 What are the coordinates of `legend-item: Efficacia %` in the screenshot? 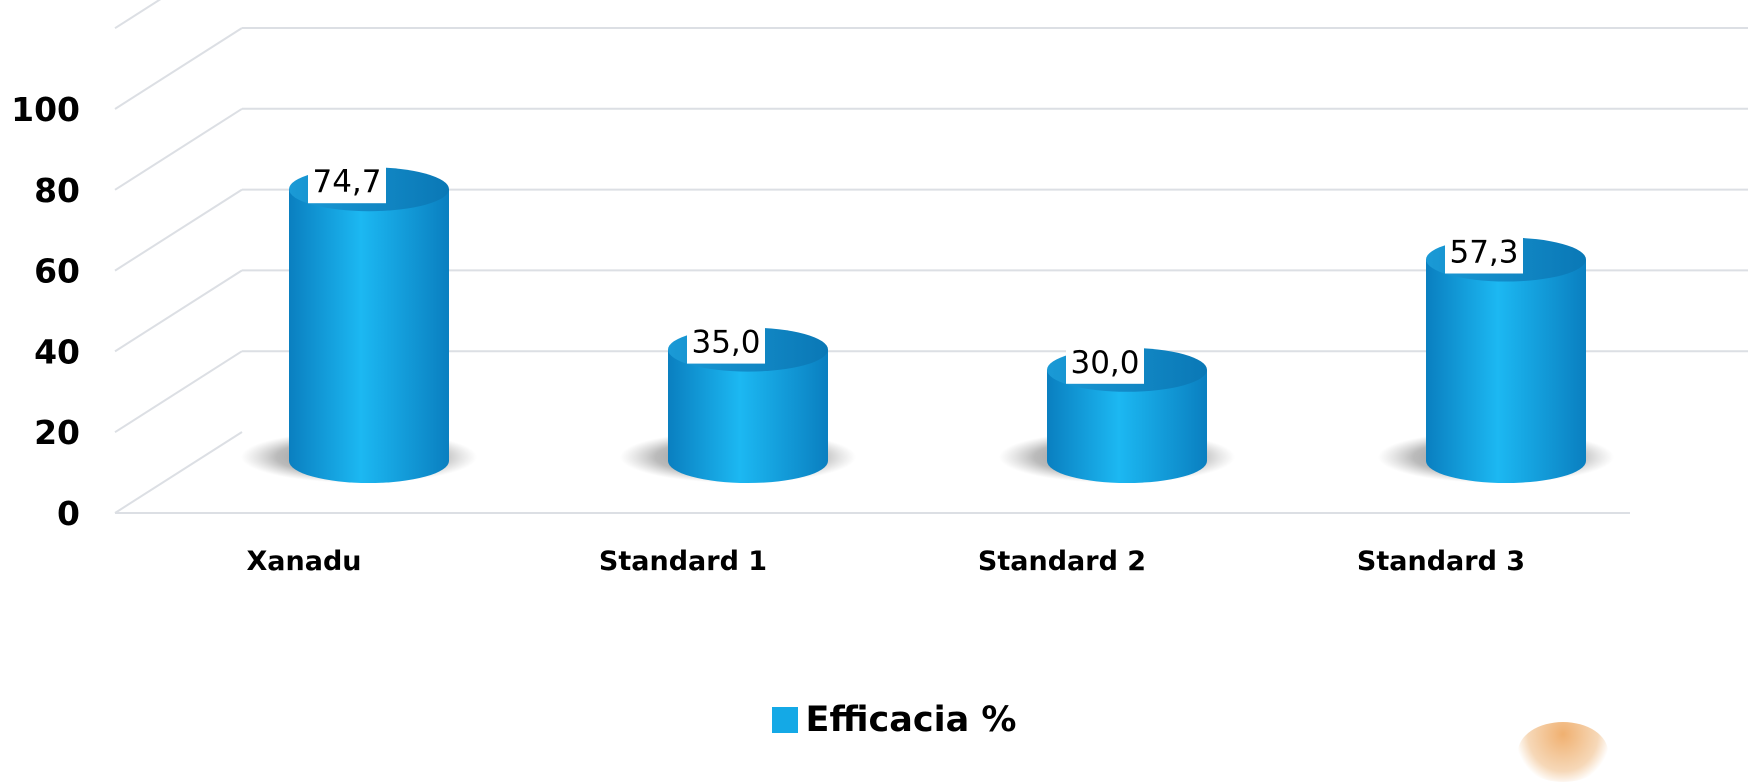 It's located at (894, 720).